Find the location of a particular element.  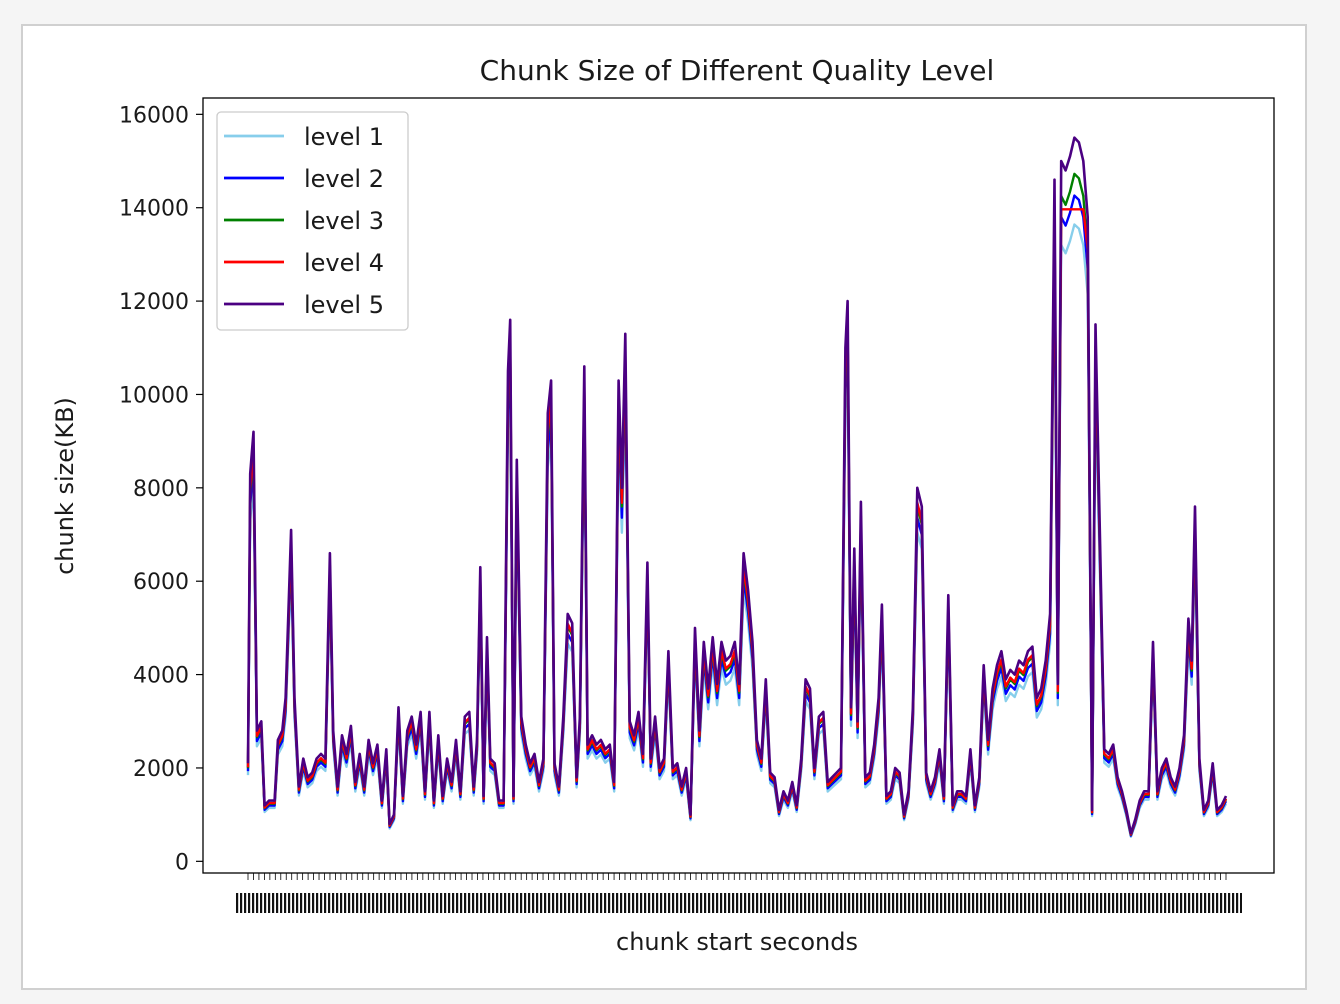

legend-label: level 5 is located at coordinates (344, 305).